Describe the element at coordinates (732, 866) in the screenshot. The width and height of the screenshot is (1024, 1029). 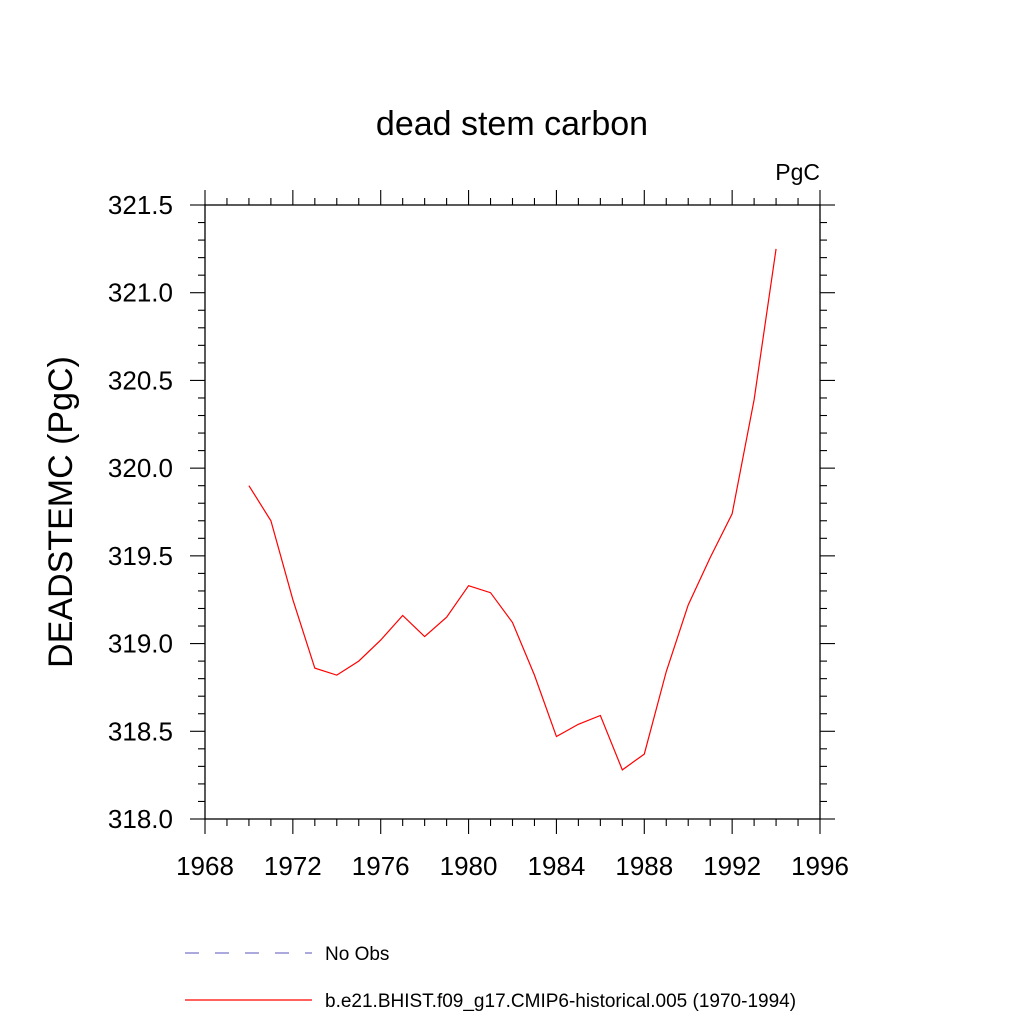
I see `x-tick-label: 1992` at that location.